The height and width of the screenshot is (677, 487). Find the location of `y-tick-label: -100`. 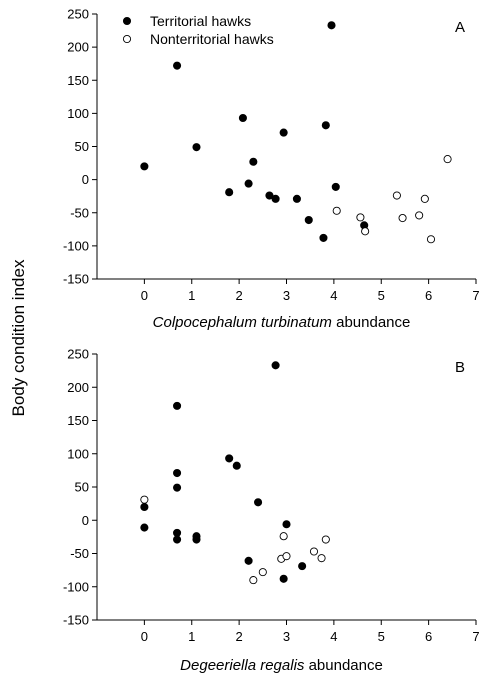

y-tick-label: -100 is located at coordinates (76, 586).